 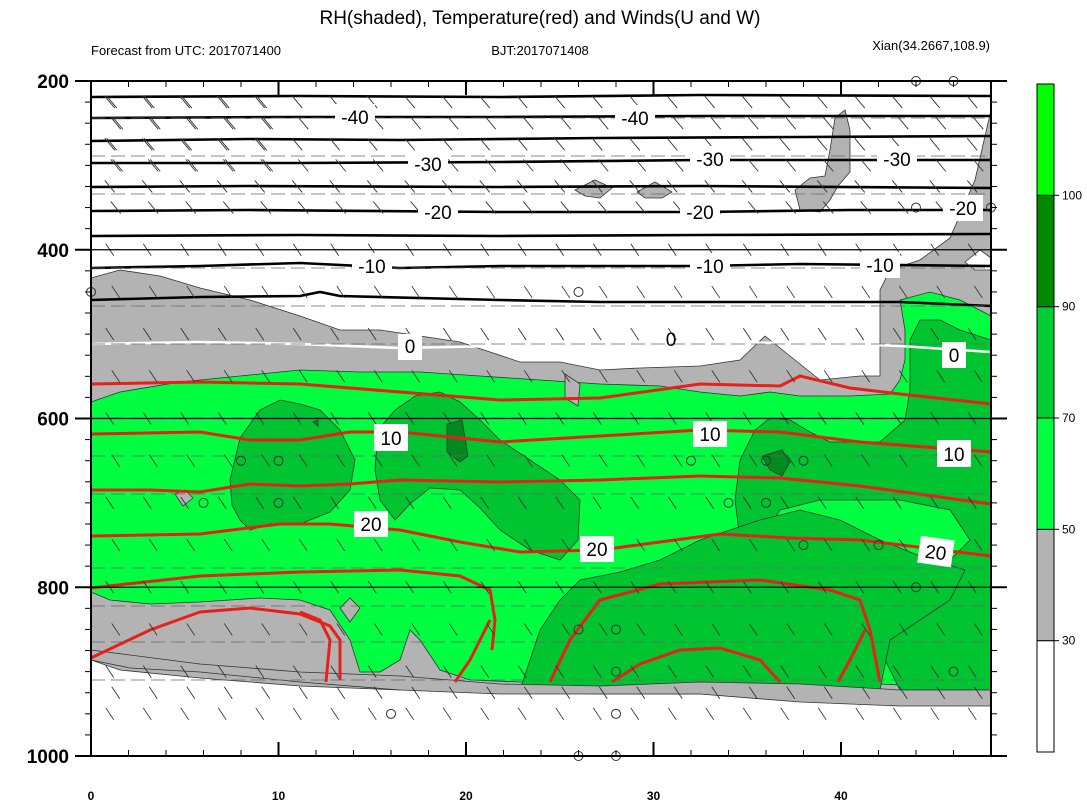 I want to click on colorbar-label: 100, so click(x=1072, y=195).